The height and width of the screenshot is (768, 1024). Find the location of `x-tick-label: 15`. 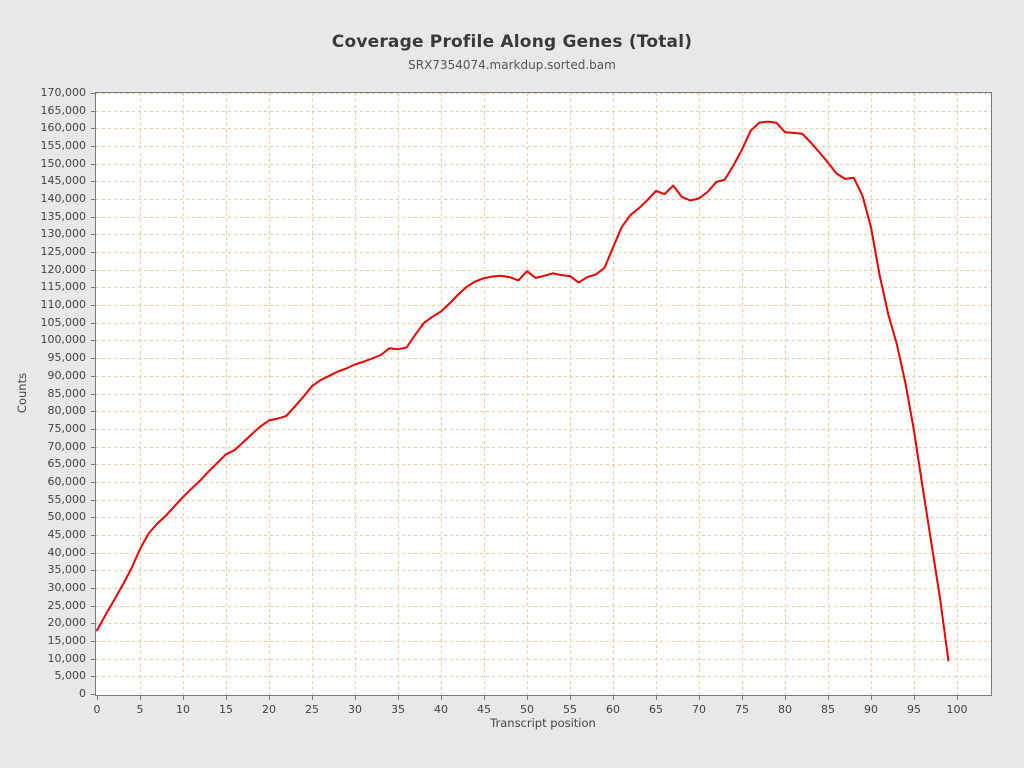

x-tick-label: 15 is located at coordinates (226, 709).